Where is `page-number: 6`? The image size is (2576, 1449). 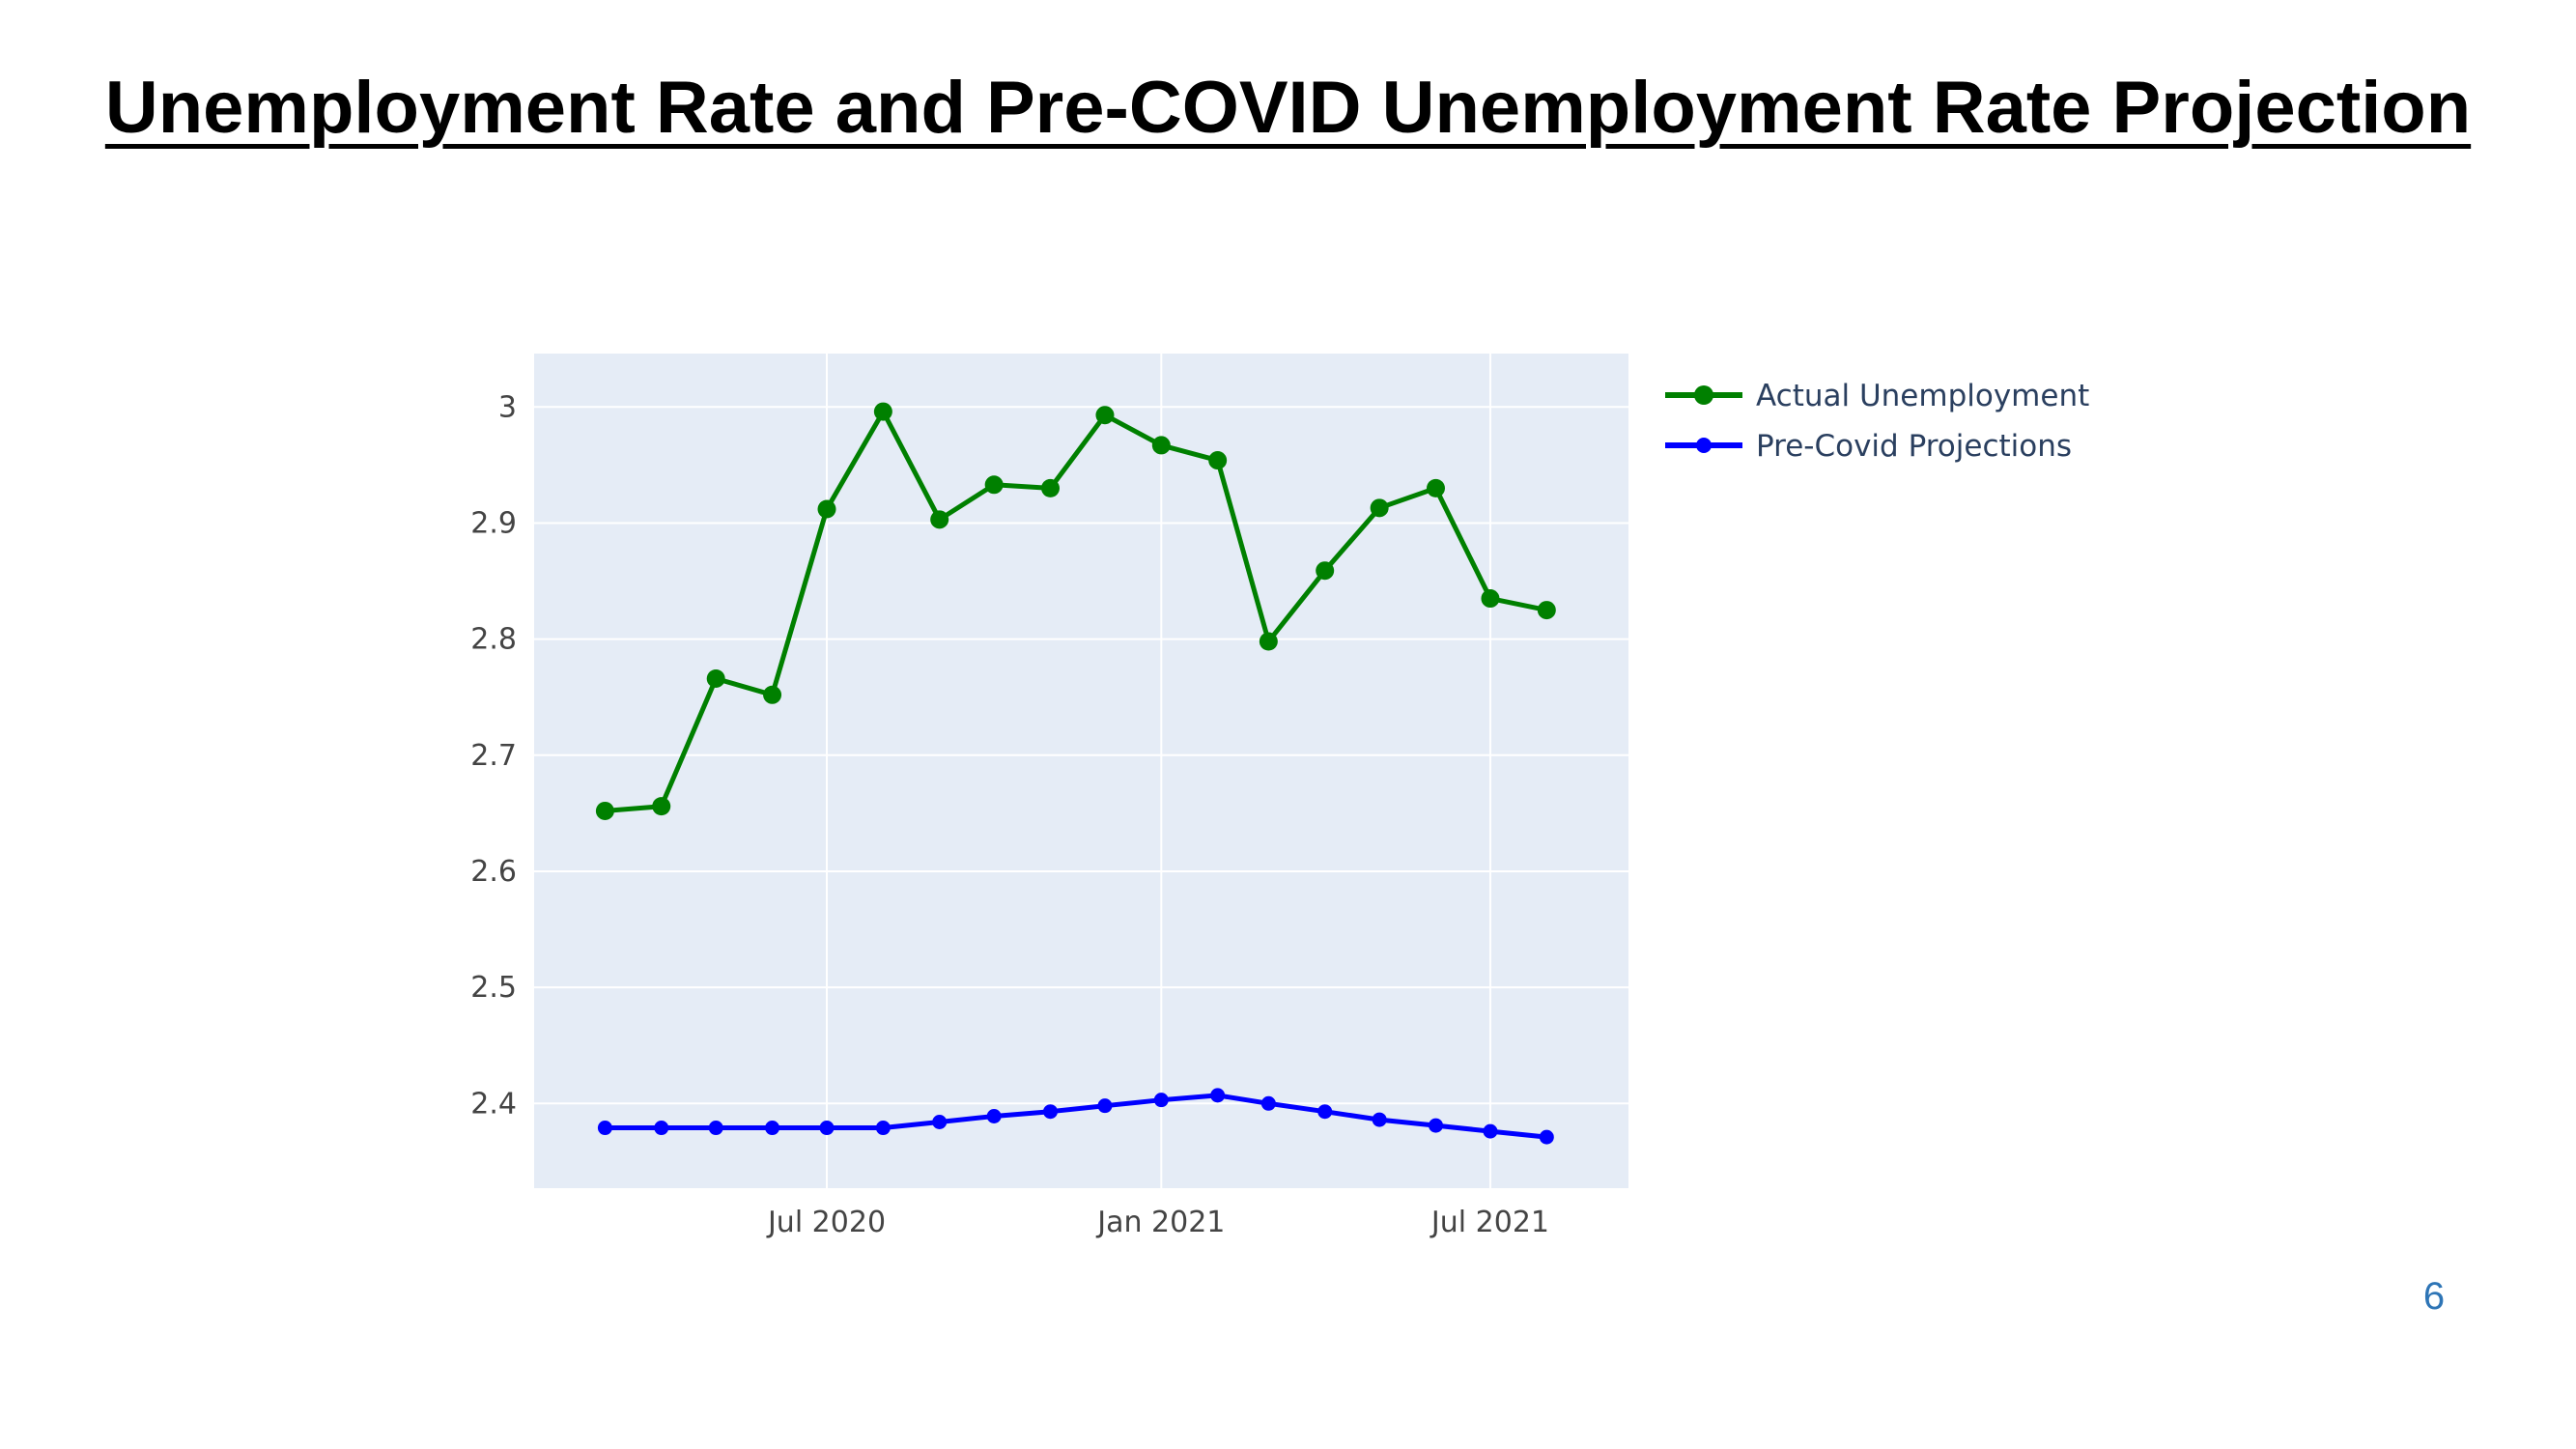 page-number: 6 is located at coordinates (2434, 1296).